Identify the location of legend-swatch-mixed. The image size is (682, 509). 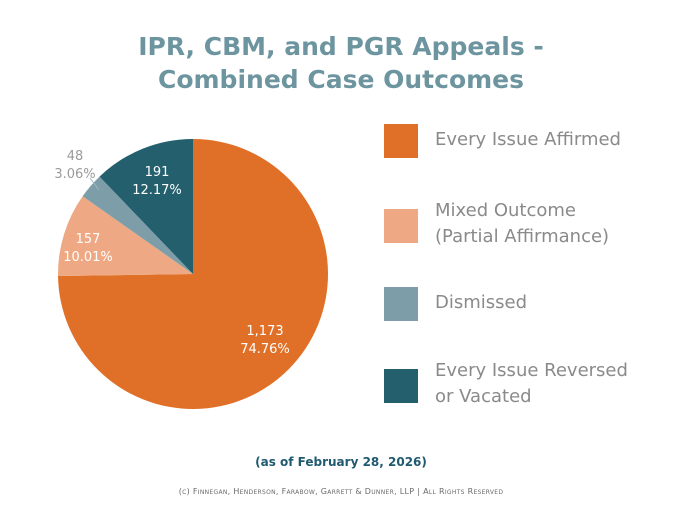
(401, 226).